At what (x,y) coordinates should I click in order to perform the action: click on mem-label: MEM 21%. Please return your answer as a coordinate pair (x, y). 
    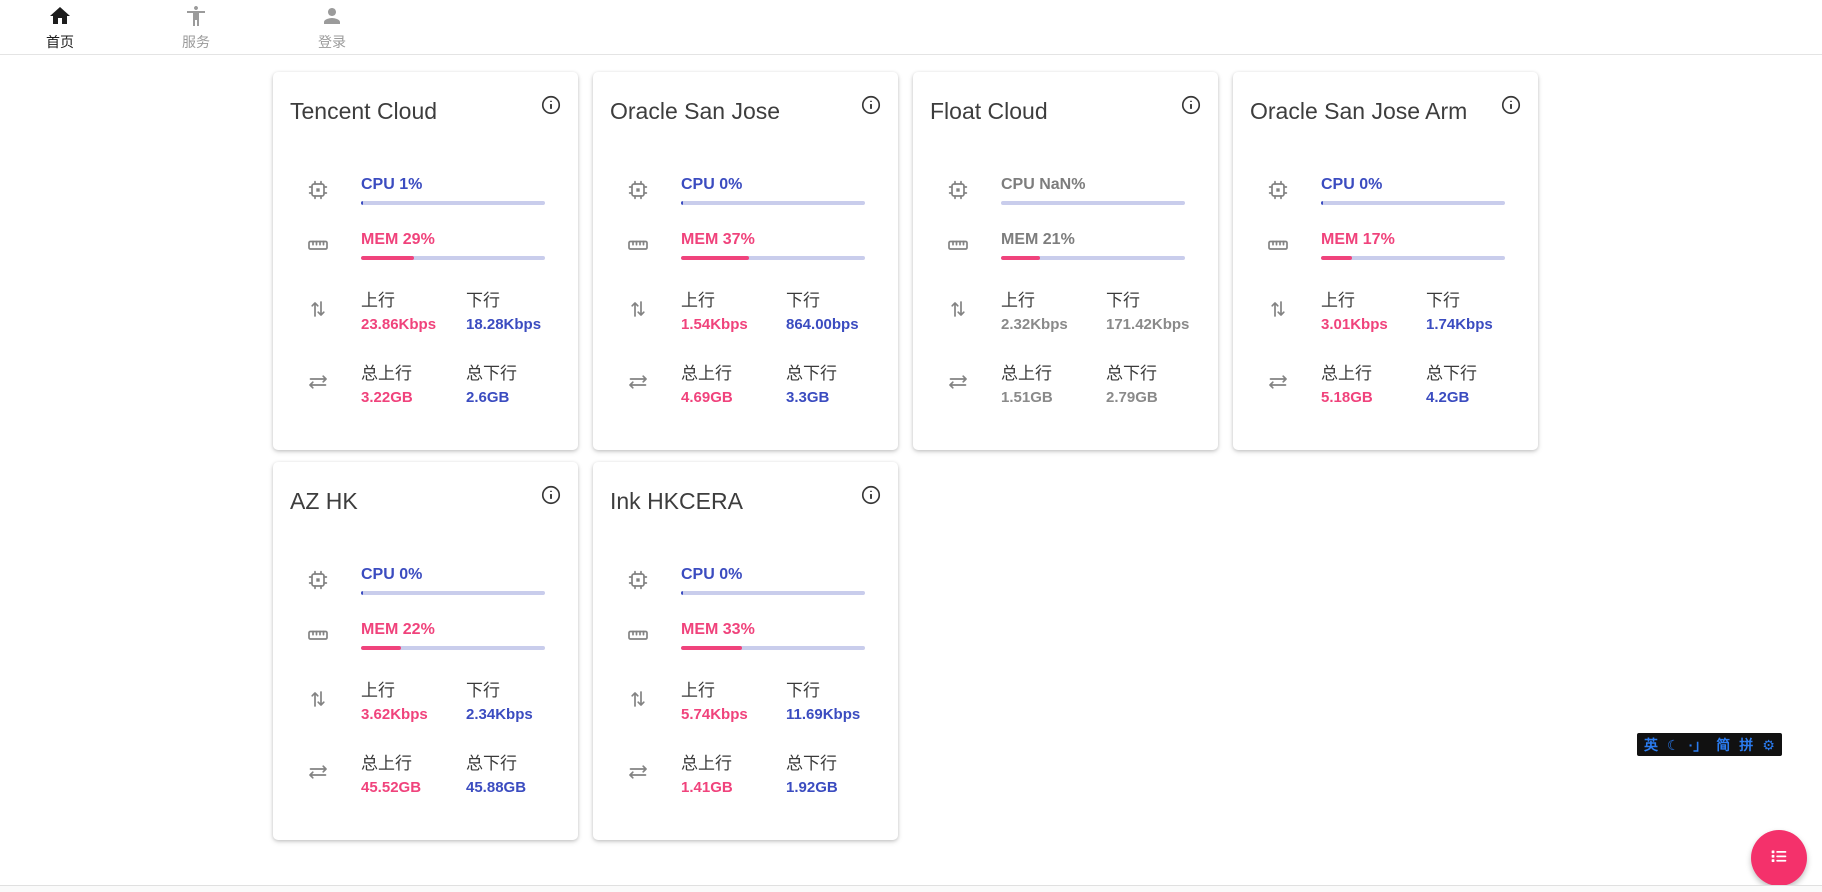
    Looking at the image, I should click on (1038, 239).